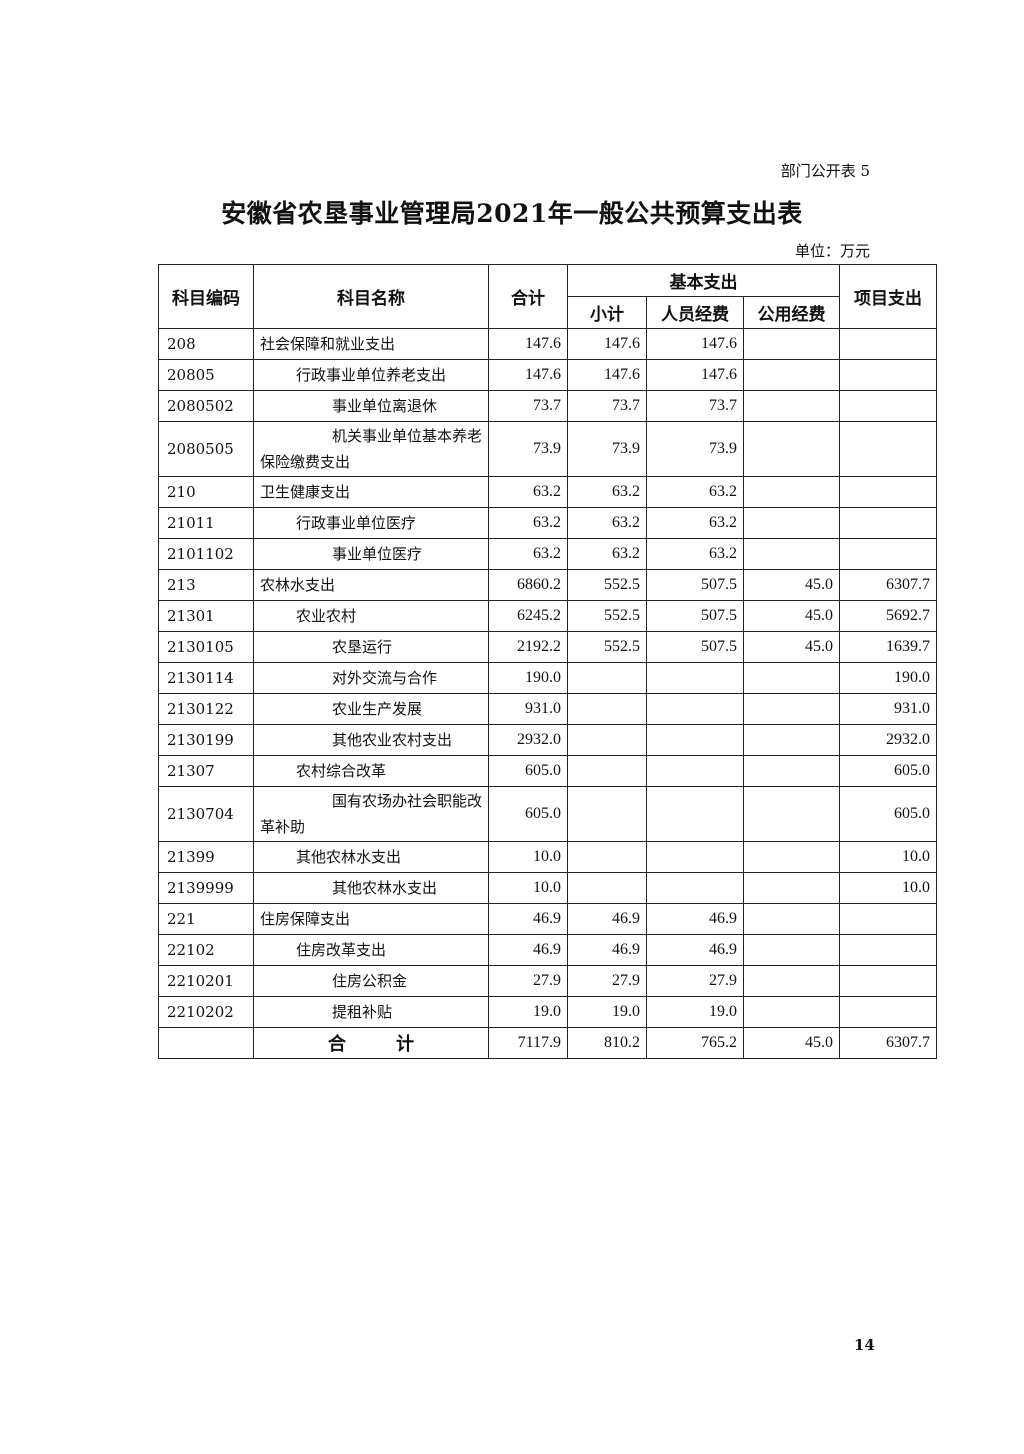 This screenshot has width=1024, height=1454. I want to click on table-row: 2080505 机关事业单位基本养老保险缴费支出 73.9 73.9 73.9, so click(547, 449).